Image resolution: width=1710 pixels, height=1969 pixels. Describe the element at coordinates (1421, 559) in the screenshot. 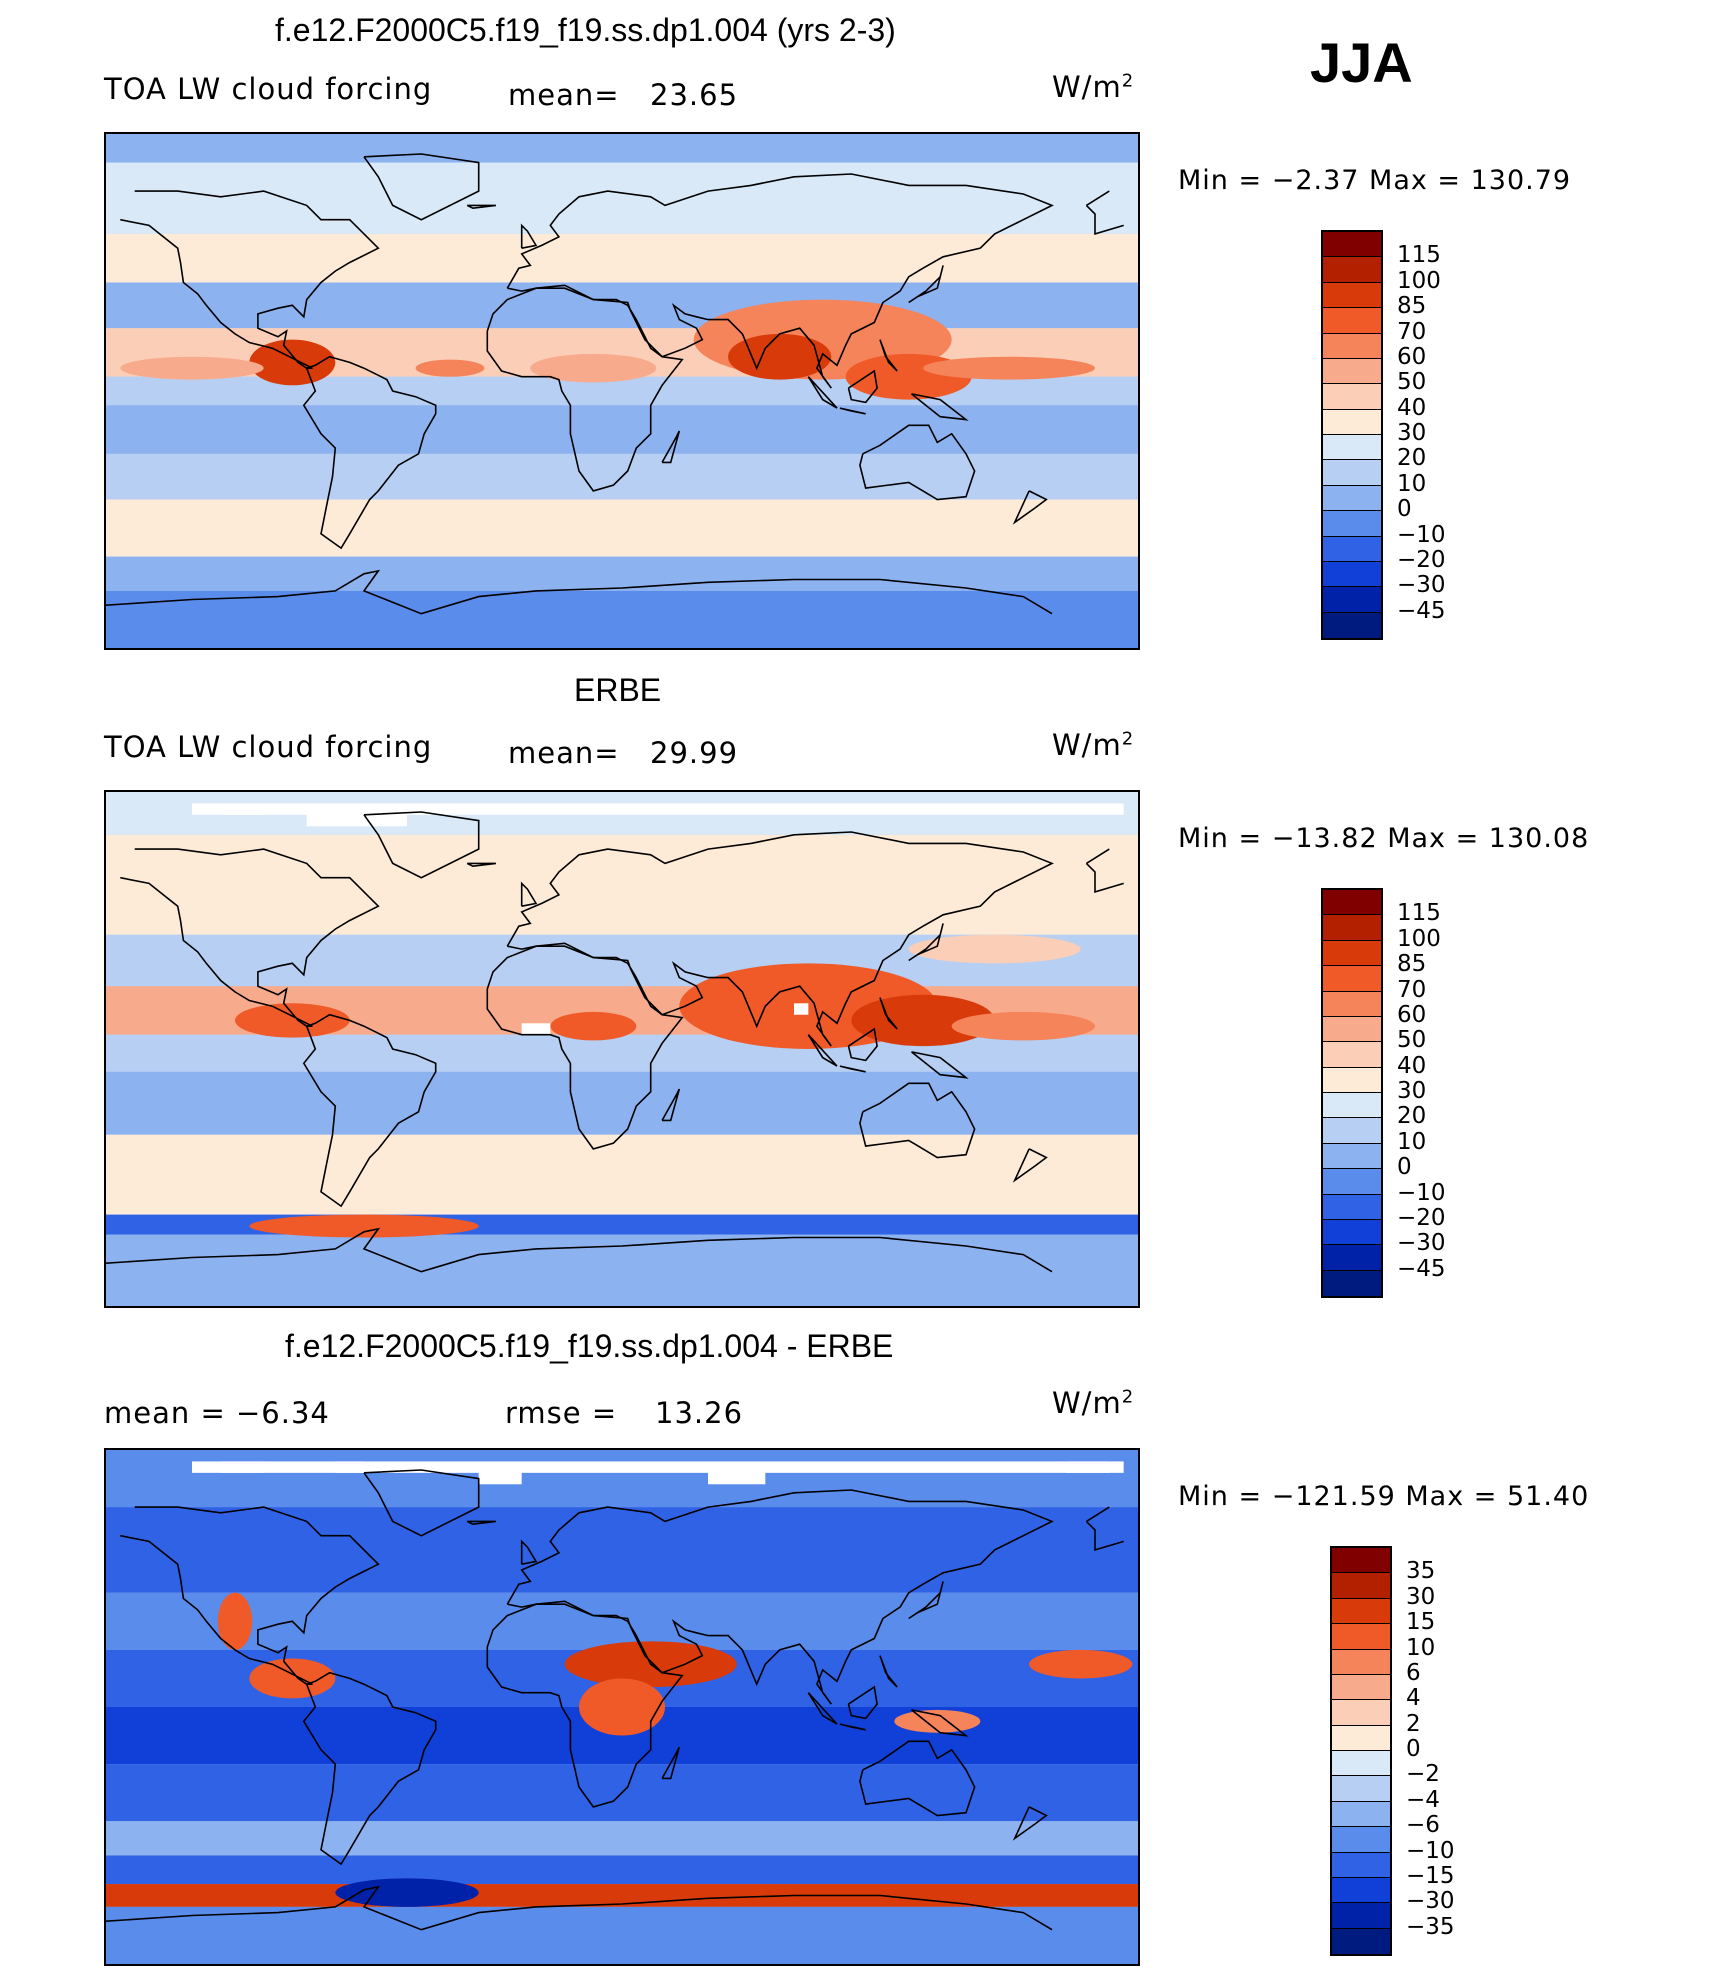

I see `colorbar-tick-label: −20` at that location.